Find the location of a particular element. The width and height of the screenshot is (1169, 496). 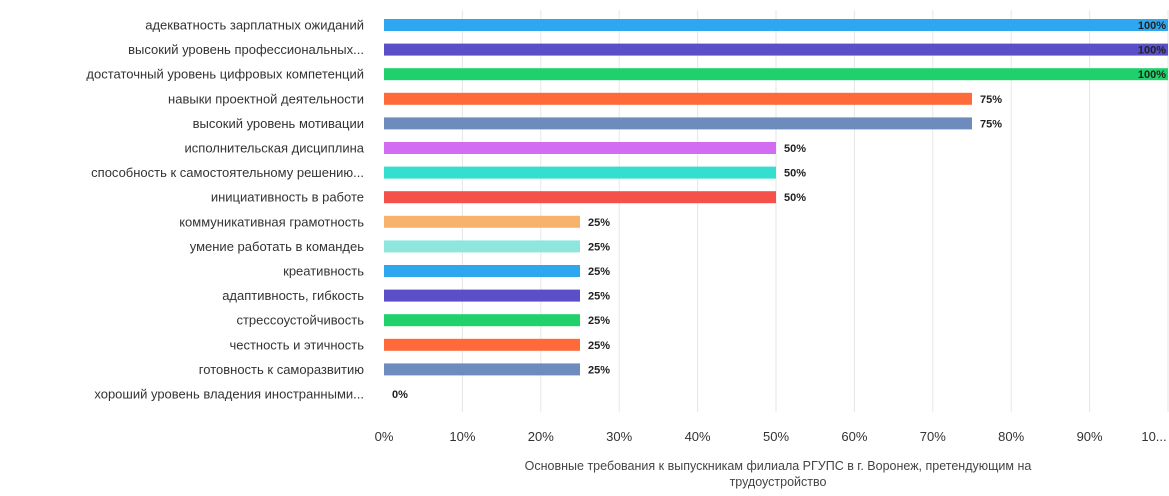

category-label: достаточный уровень цифровых компетенций is located at coordinates (225, 74).